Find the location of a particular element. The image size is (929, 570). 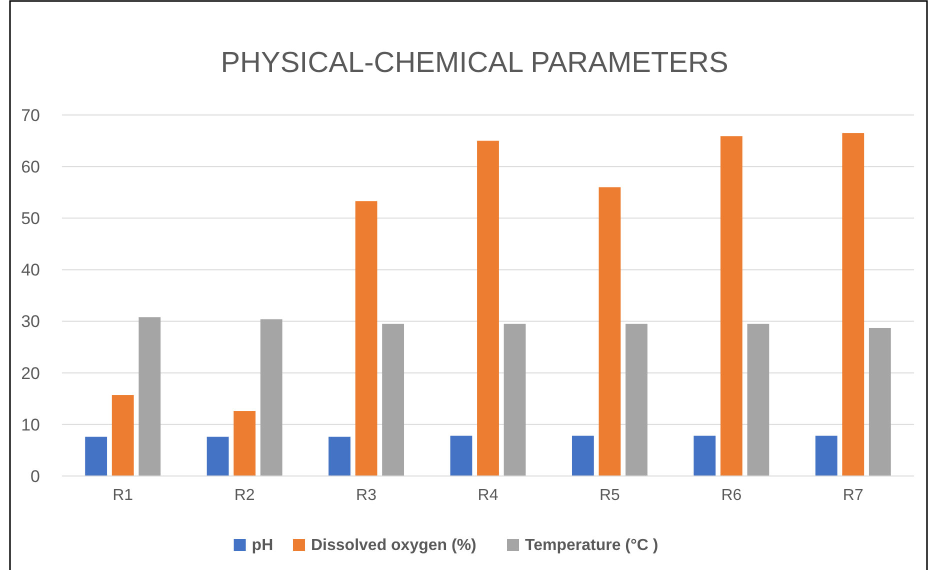

legend-label: Dissolved oxygen (%) is located at coordinates (393, 545).